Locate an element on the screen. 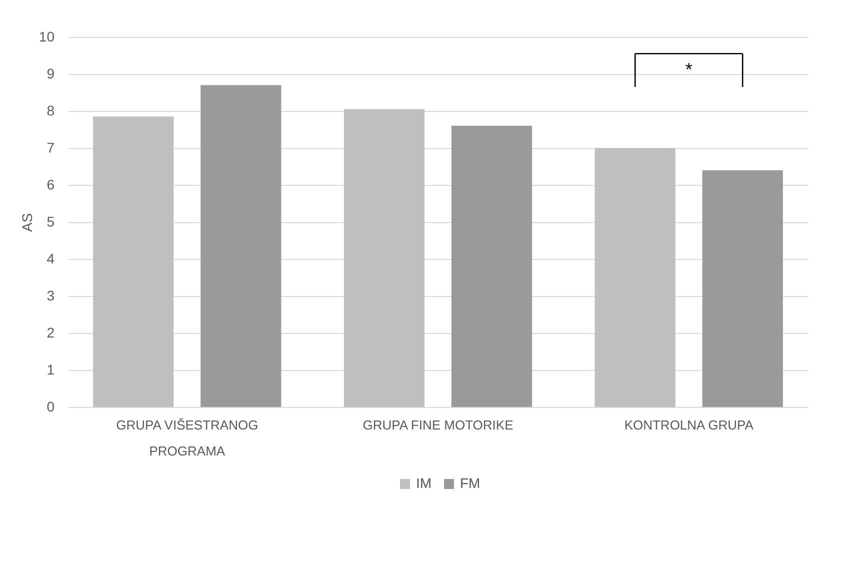  y-tick-label: 6 is located at coordinates (50, 184).